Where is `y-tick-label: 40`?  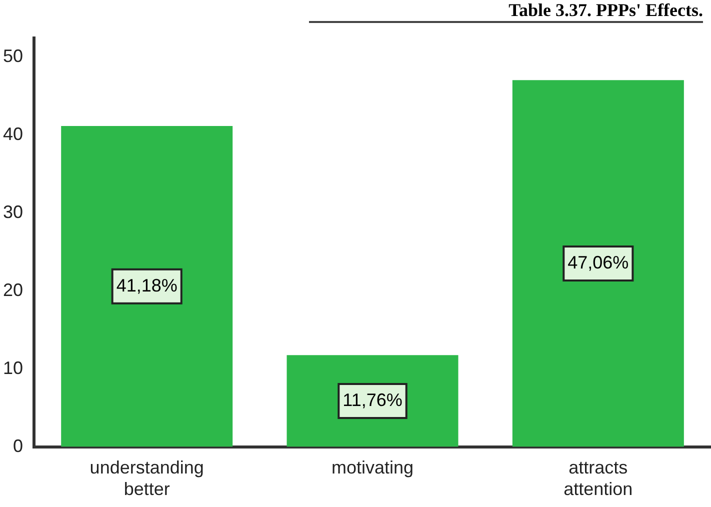
y-tick-label: 40 is located at coordinates (13, 134).